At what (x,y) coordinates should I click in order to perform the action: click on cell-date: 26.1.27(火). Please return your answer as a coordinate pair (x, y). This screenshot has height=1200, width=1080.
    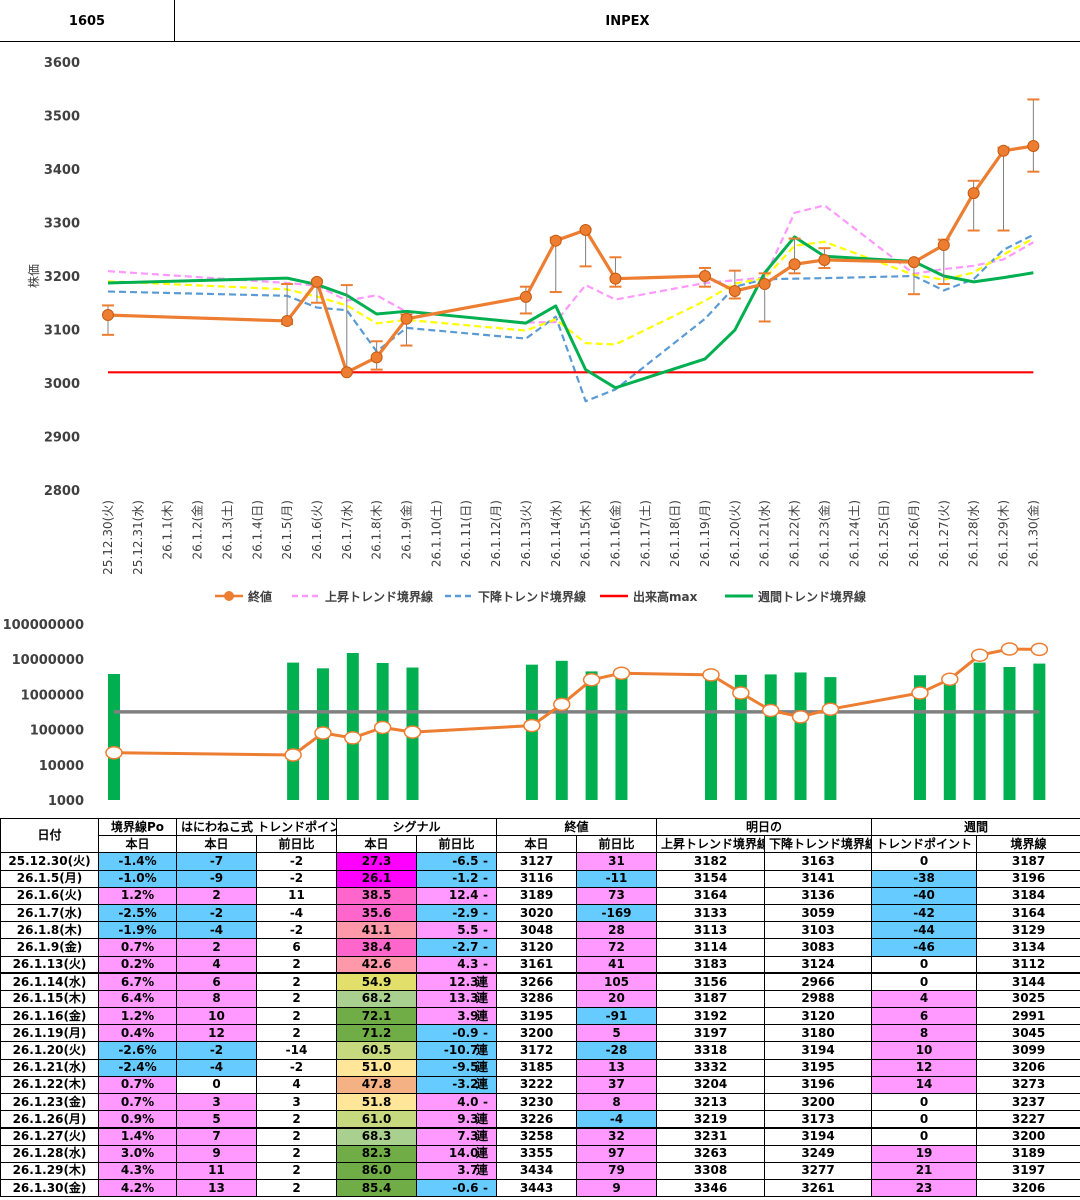
    Looking at the image, I should click on (49, 1136).